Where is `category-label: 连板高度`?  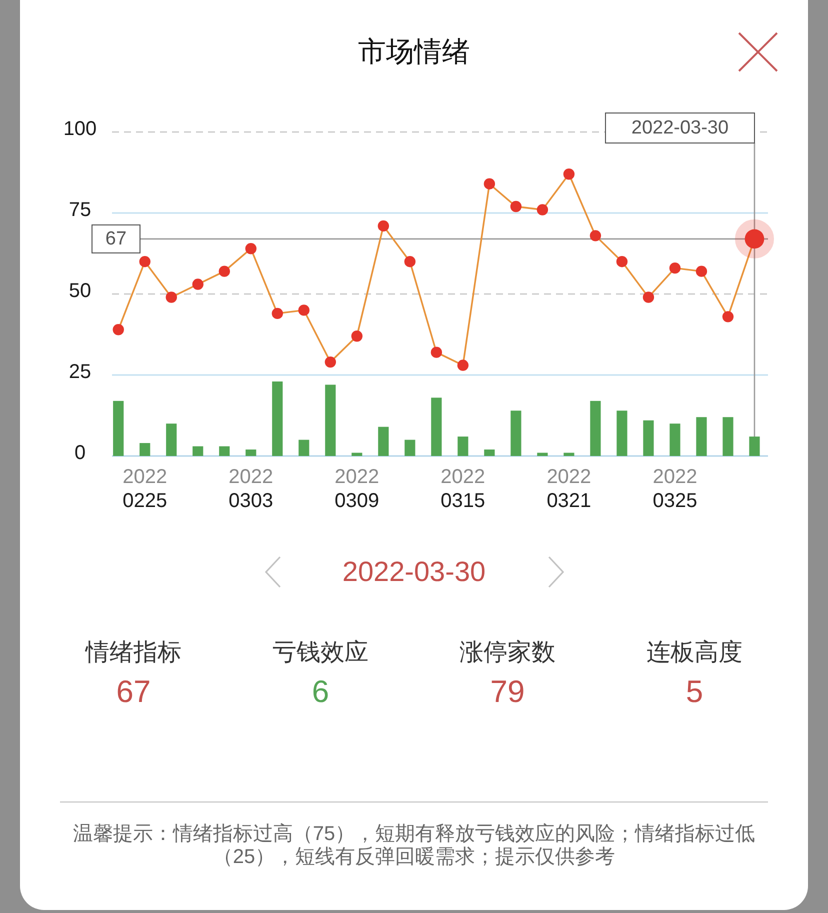 category-label: 连板高度 is located at coordinates (695, 653).